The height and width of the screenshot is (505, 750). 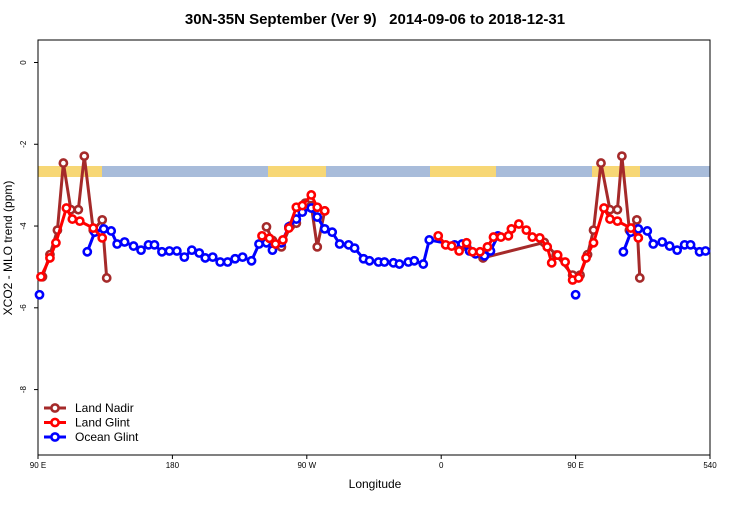 What do you see at coordinates (23, 144) in the screenshot?
I see `y-tick-label: -2` at bounding box center [23, 144].